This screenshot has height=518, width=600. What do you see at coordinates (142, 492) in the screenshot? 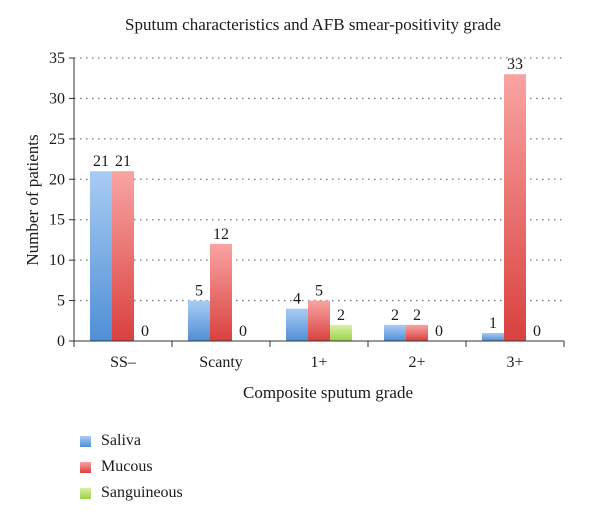
I see `legend-label-sanguineous: Sanguineous` at bounding box center [142, 492].